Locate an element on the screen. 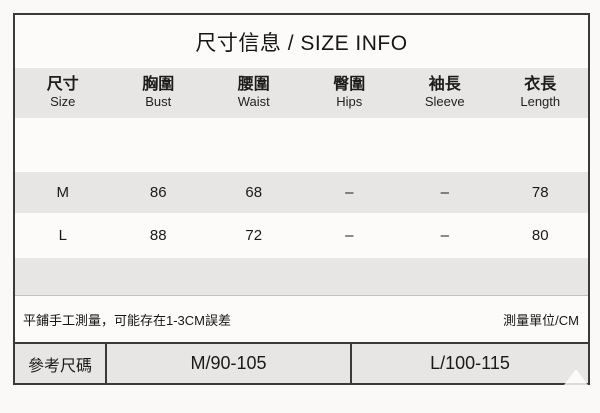  cell-l-length: 80 is located at coordinates (540, 235).